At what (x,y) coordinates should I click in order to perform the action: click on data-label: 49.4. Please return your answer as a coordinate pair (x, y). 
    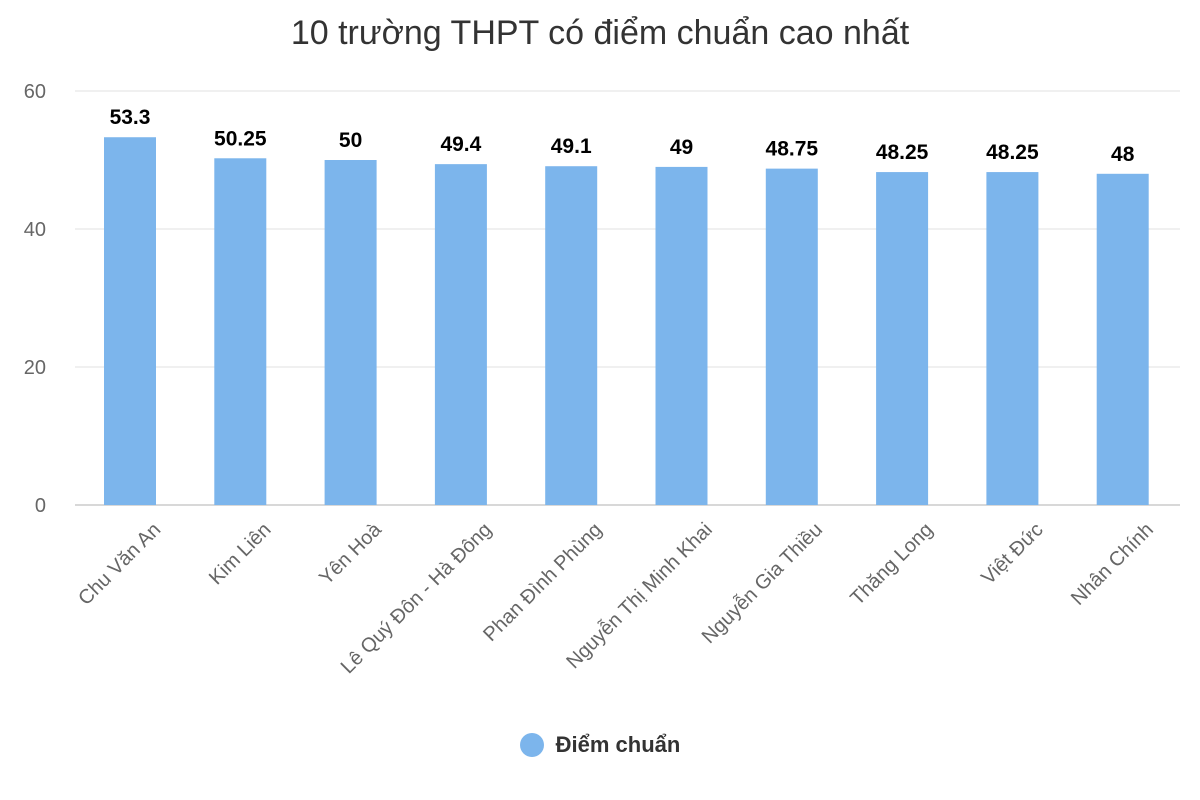
    Looking at the image, I should click on (460, 144).